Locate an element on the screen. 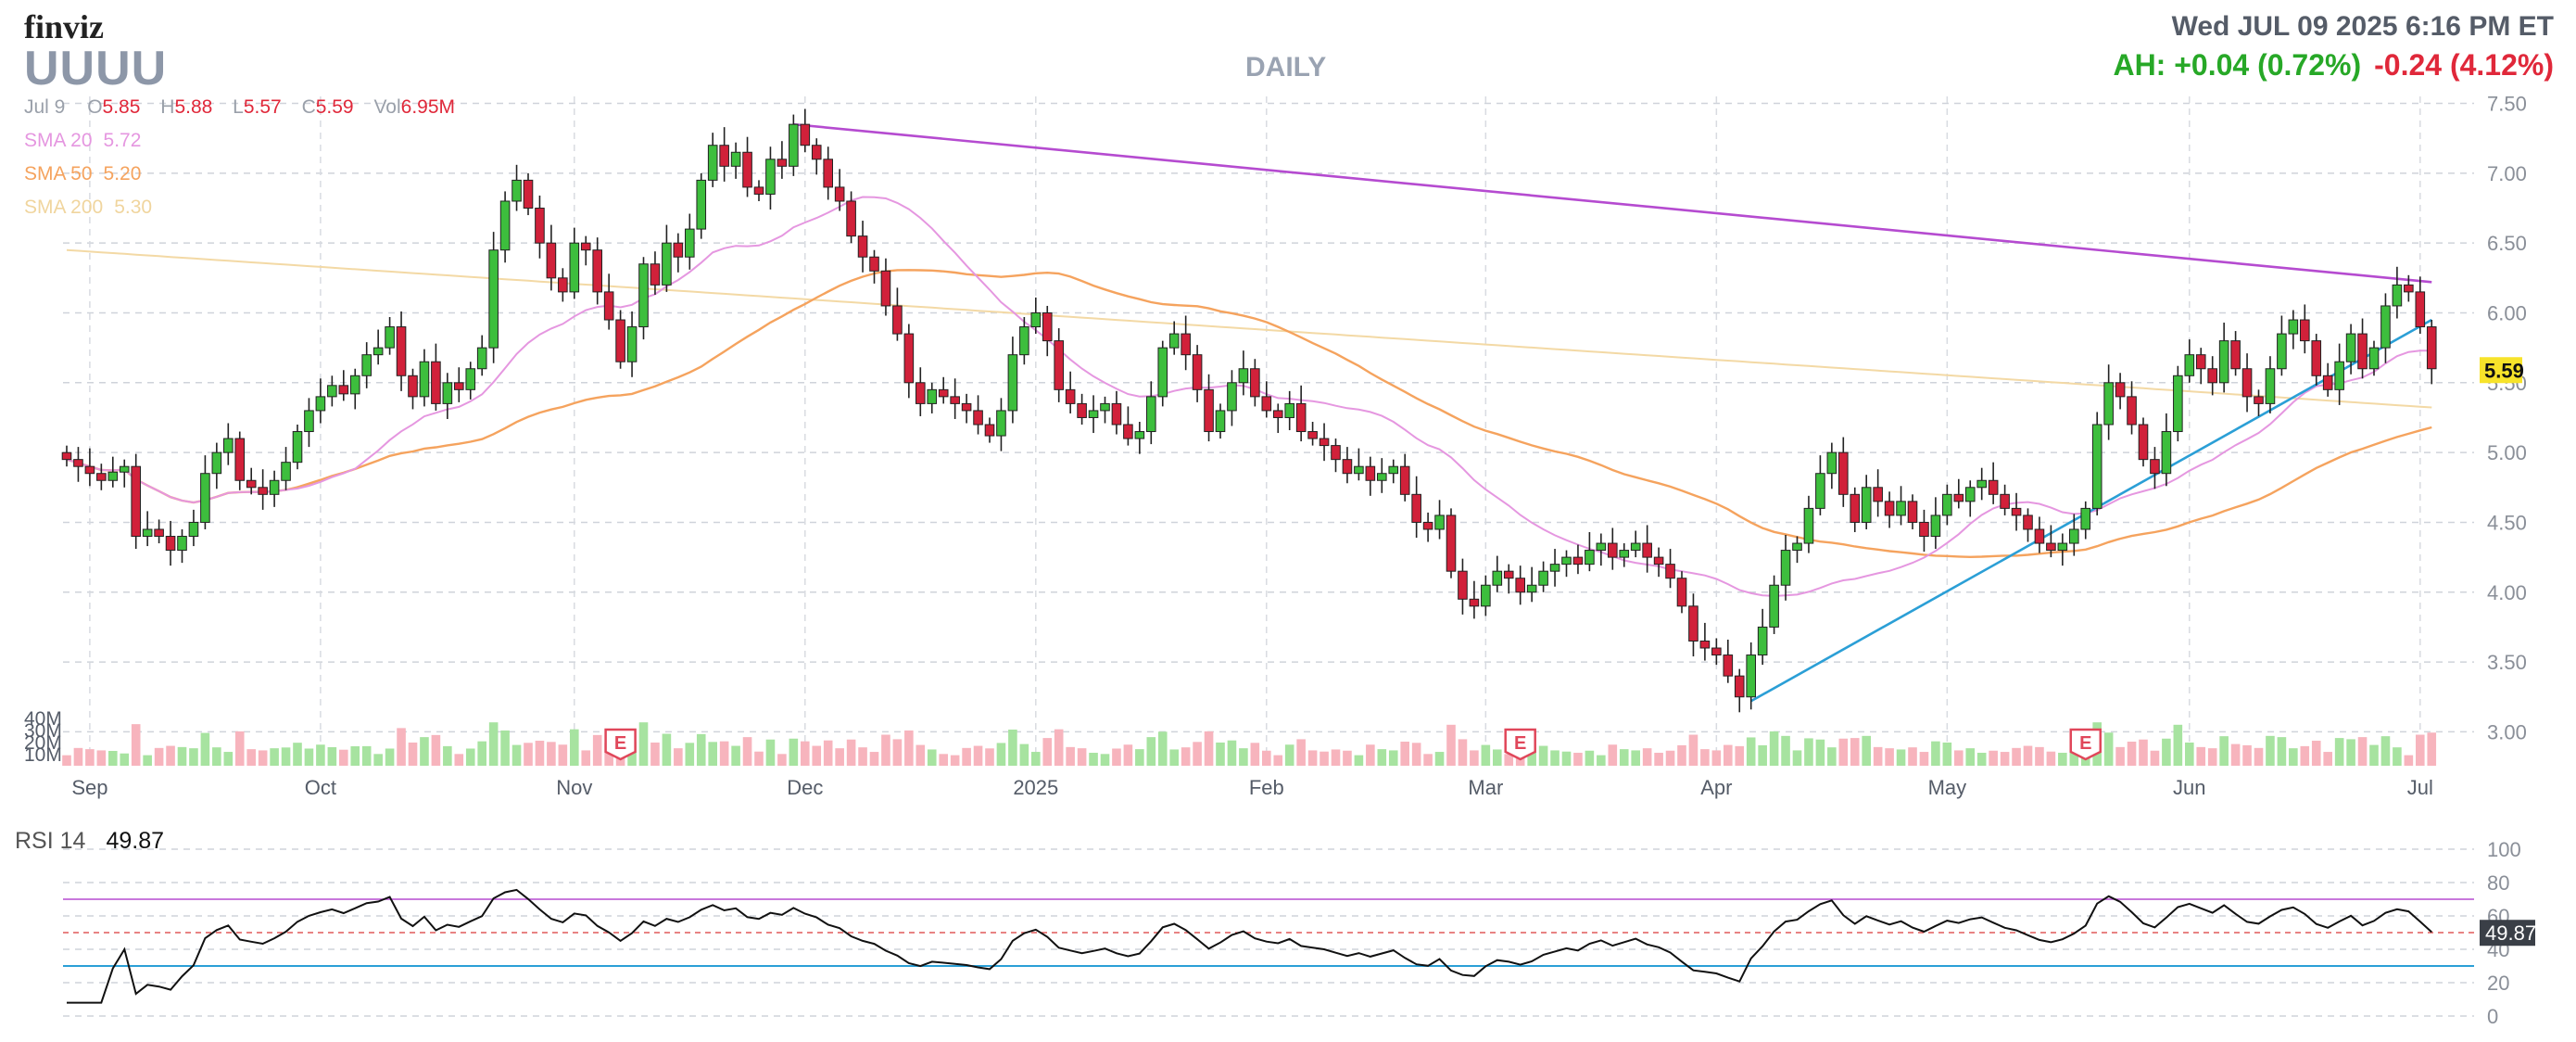 The image size is (2576, 1042). date-tick-5: Feb is located at coordinates (1267, 787).